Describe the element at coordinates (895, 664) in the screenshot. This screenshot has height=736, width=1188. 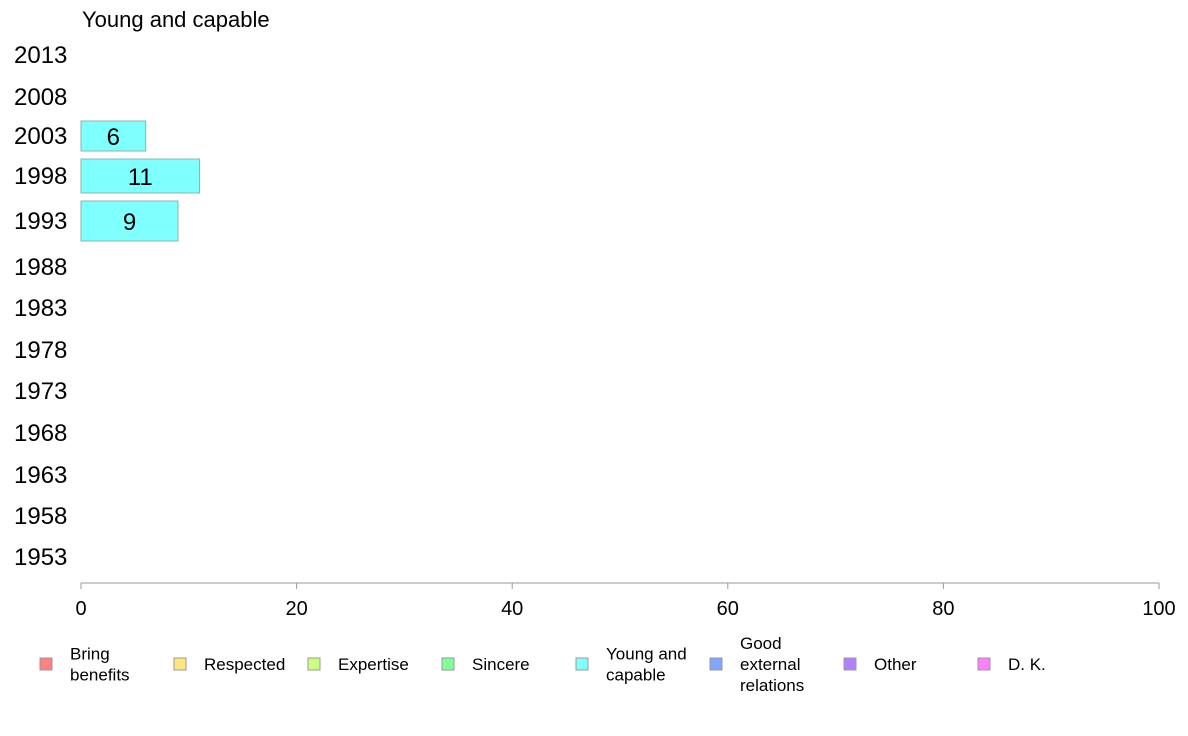
I see `legend-label: Other` at that location.